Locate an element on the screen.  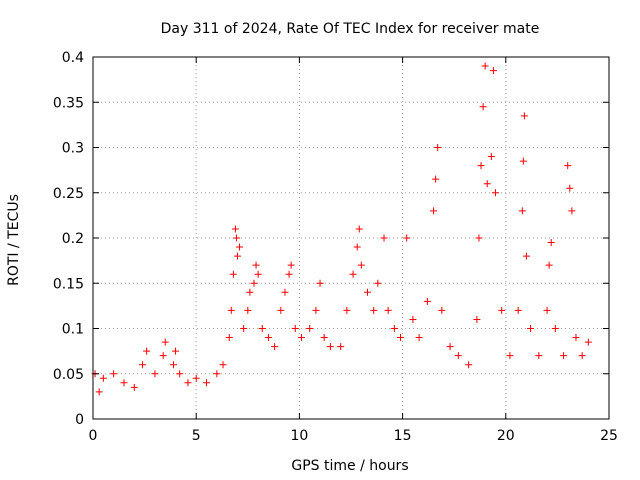
y-tick-label: 0.3 is located at coordinates (73, 149).